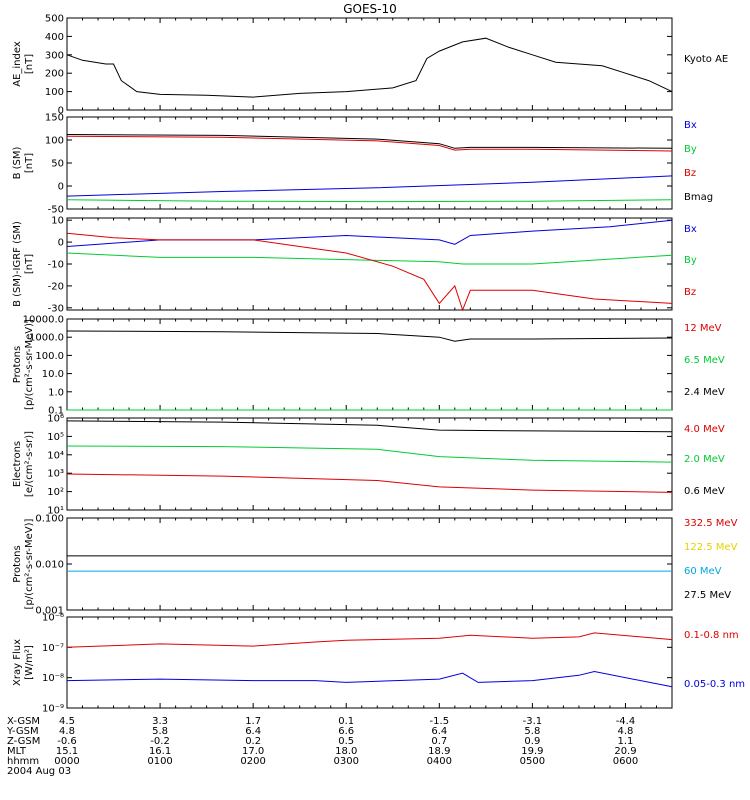  I want to click on y-tick-label: 10, so click(57, 221).